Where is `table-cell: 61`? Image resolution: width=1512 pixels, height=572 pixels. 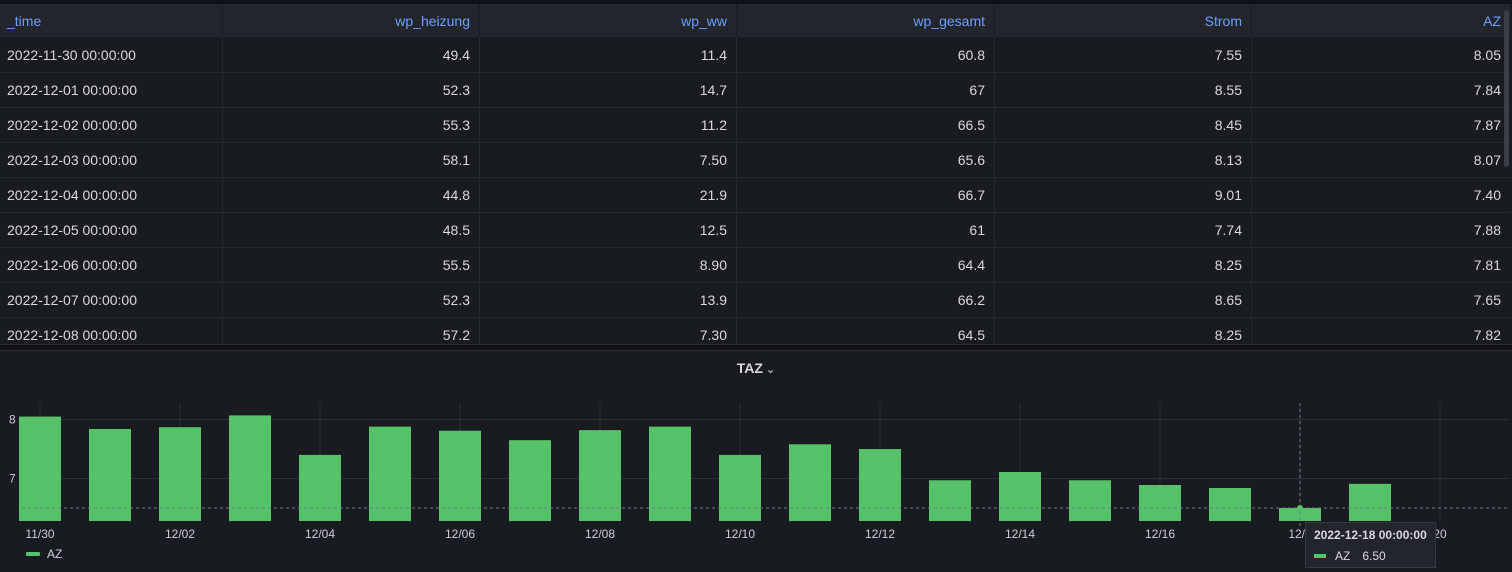 table-cell: 61 is located at coordinates (866, 230).